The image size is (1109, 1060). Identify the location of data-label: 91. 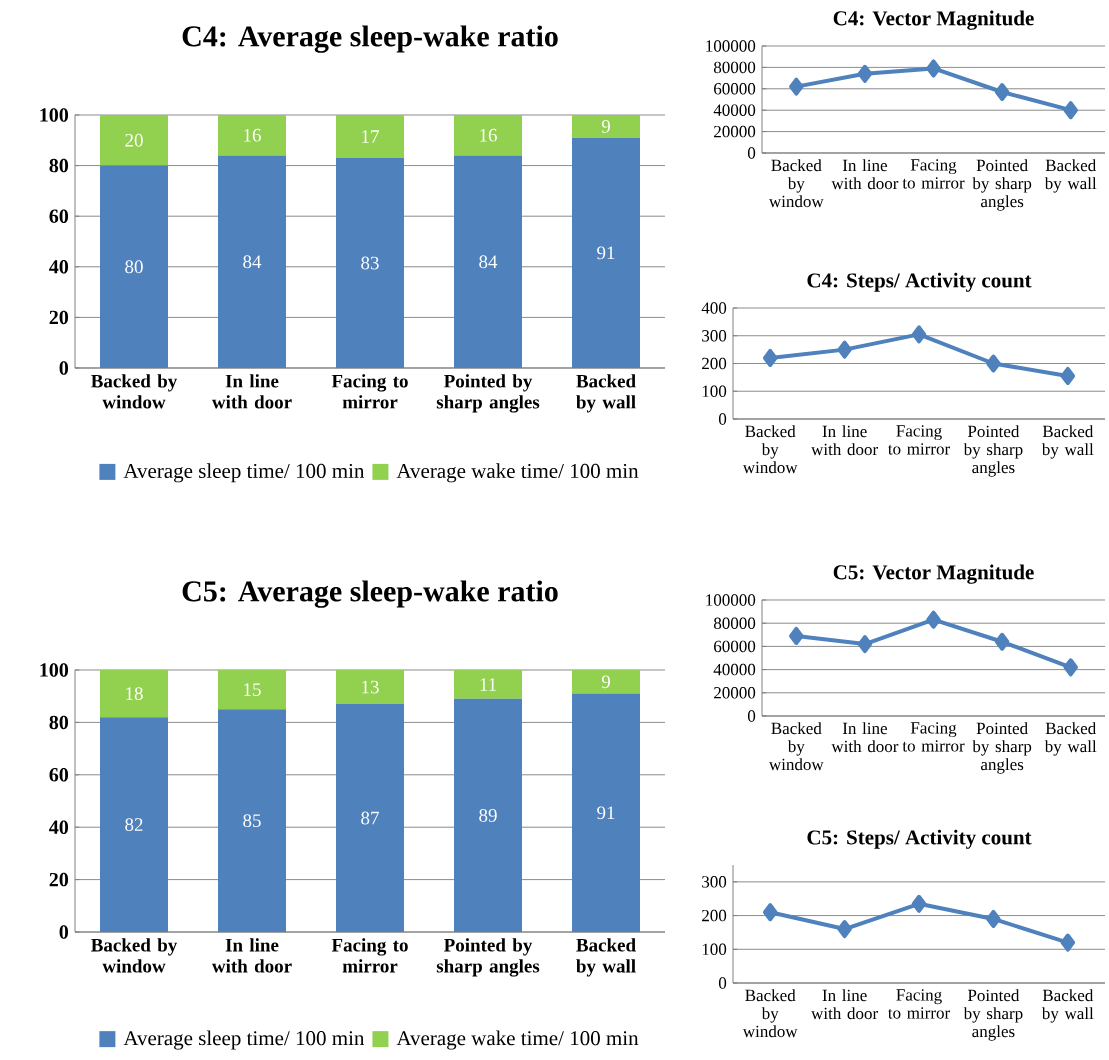
(606, 253).